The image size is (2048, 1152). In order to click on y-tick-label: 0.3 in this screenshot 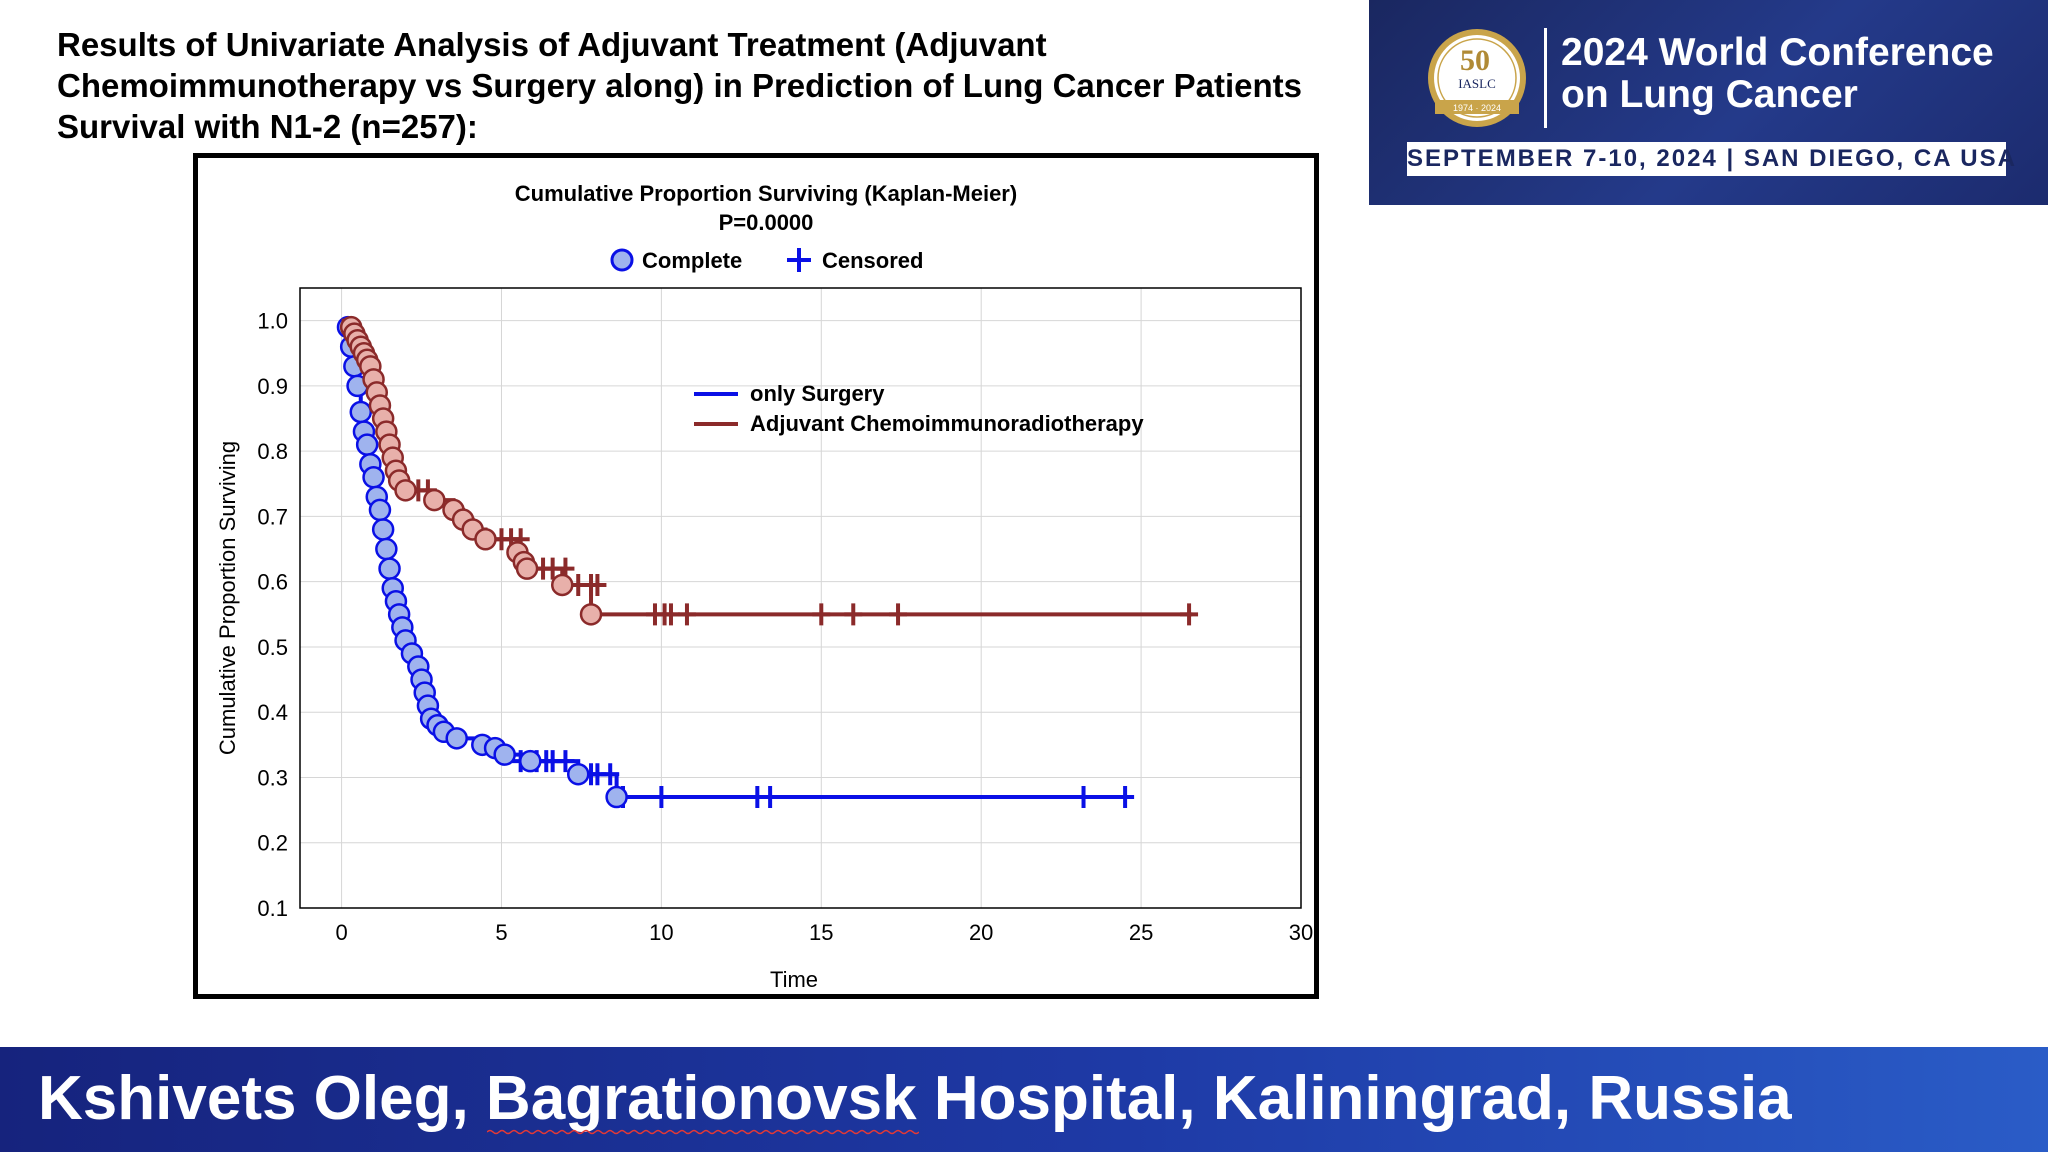, I will do `click(272, 777)`.